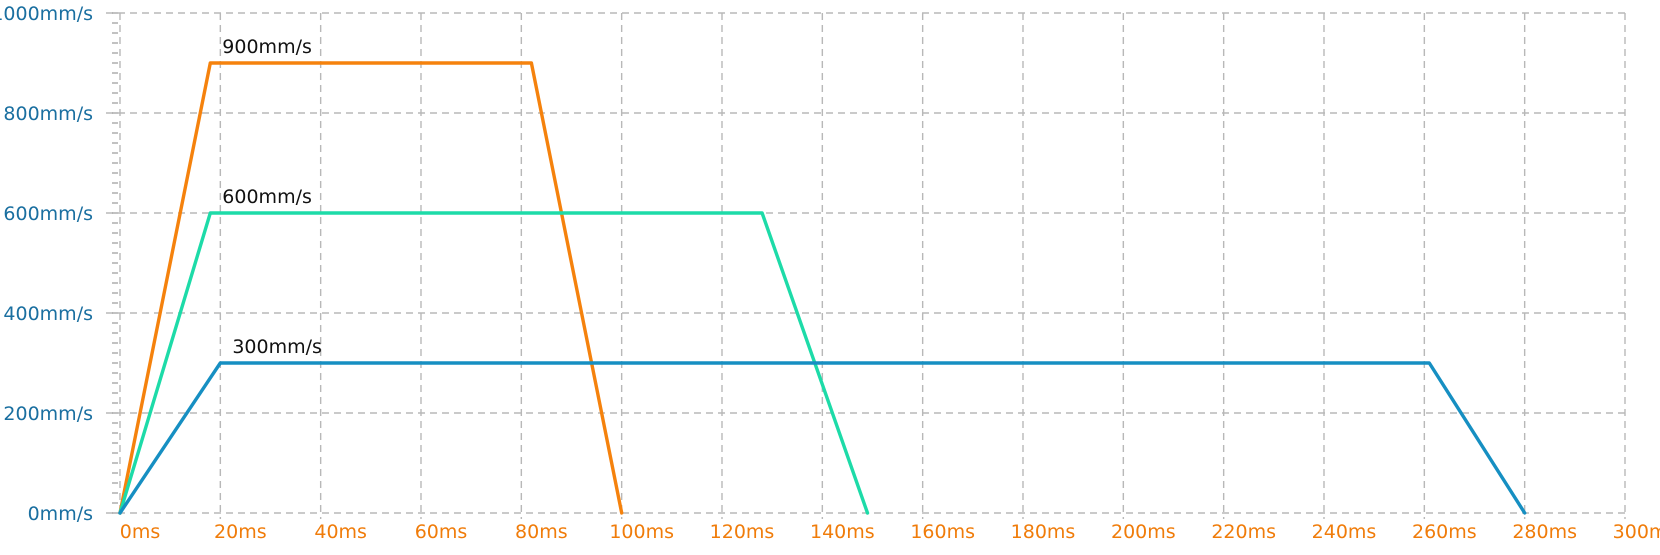  I want to click on series-labels: 900mm/s 600mm/s 300mm/s, so click(272, 197).